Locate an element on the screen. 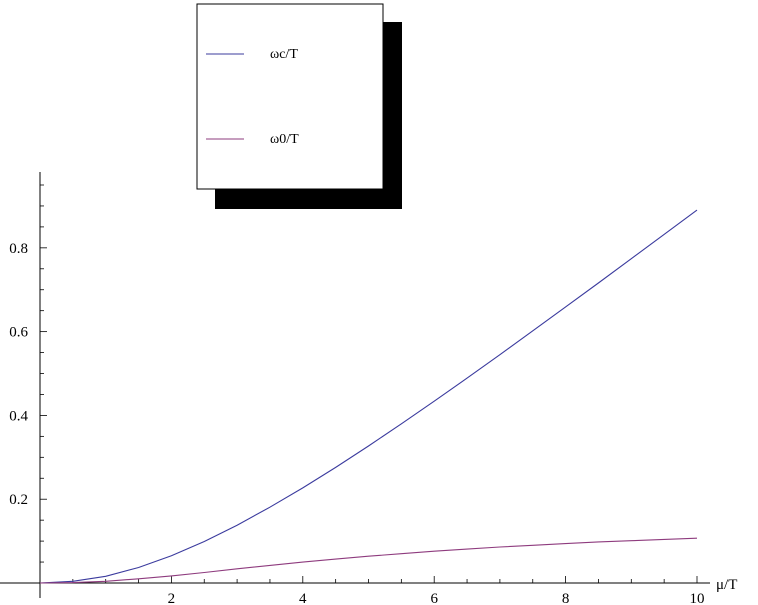 The width and height of the screenshot is (758, 605). y-tick-label: 0.4 is located at coordinates (18, 416).